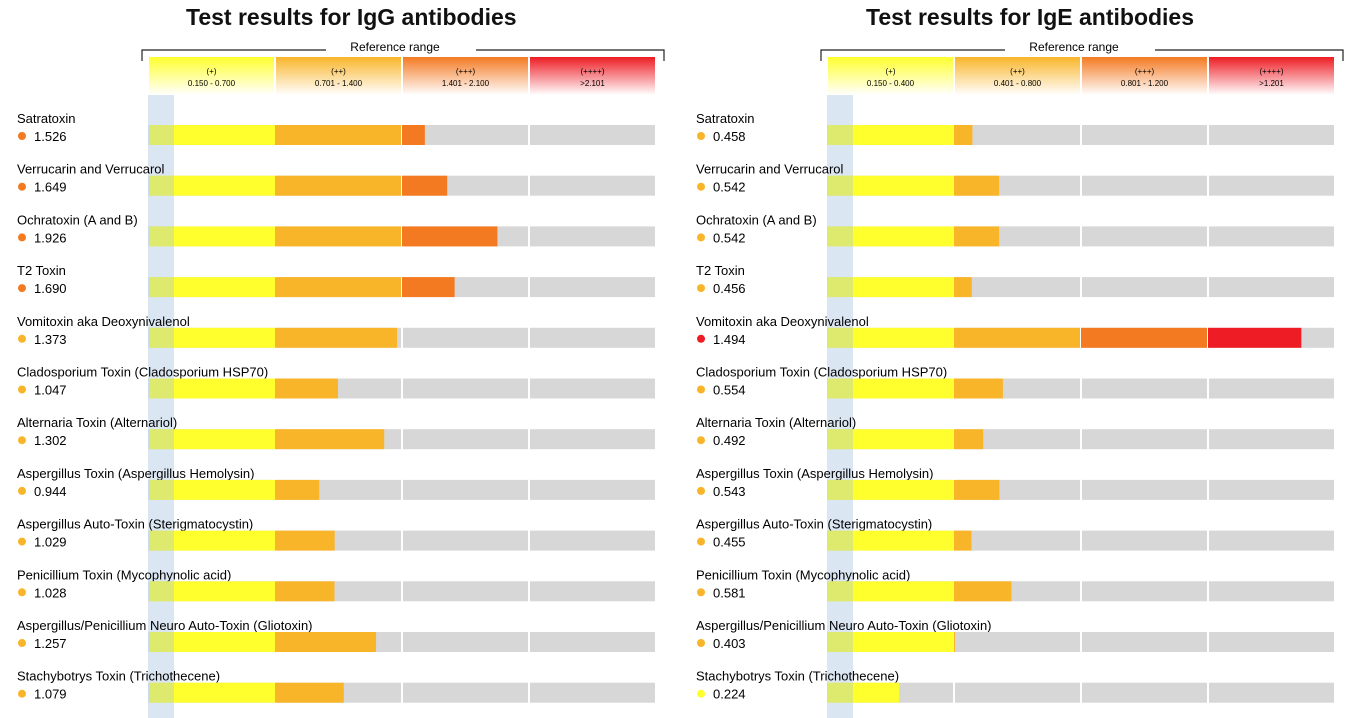  What do you see at coordinates (891, 71) in the screenshot?
I see `ige-band-grade: (+)` at bounding box center [891, 71].